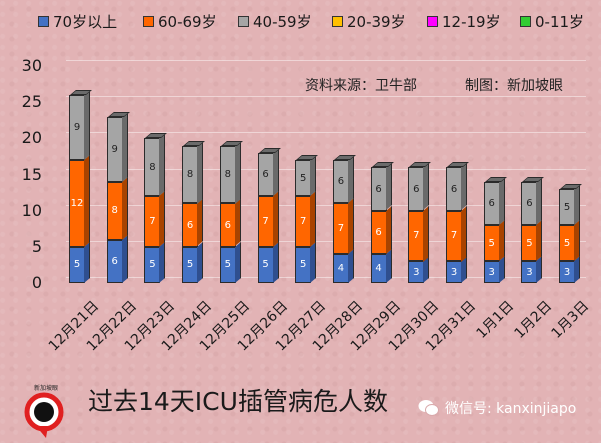 The width and height of the screenshot is (601, 443). What do you see at coordinates (428, 408) in the screenshot?
I see `wechat-icon` at bounding box center [428, 408].